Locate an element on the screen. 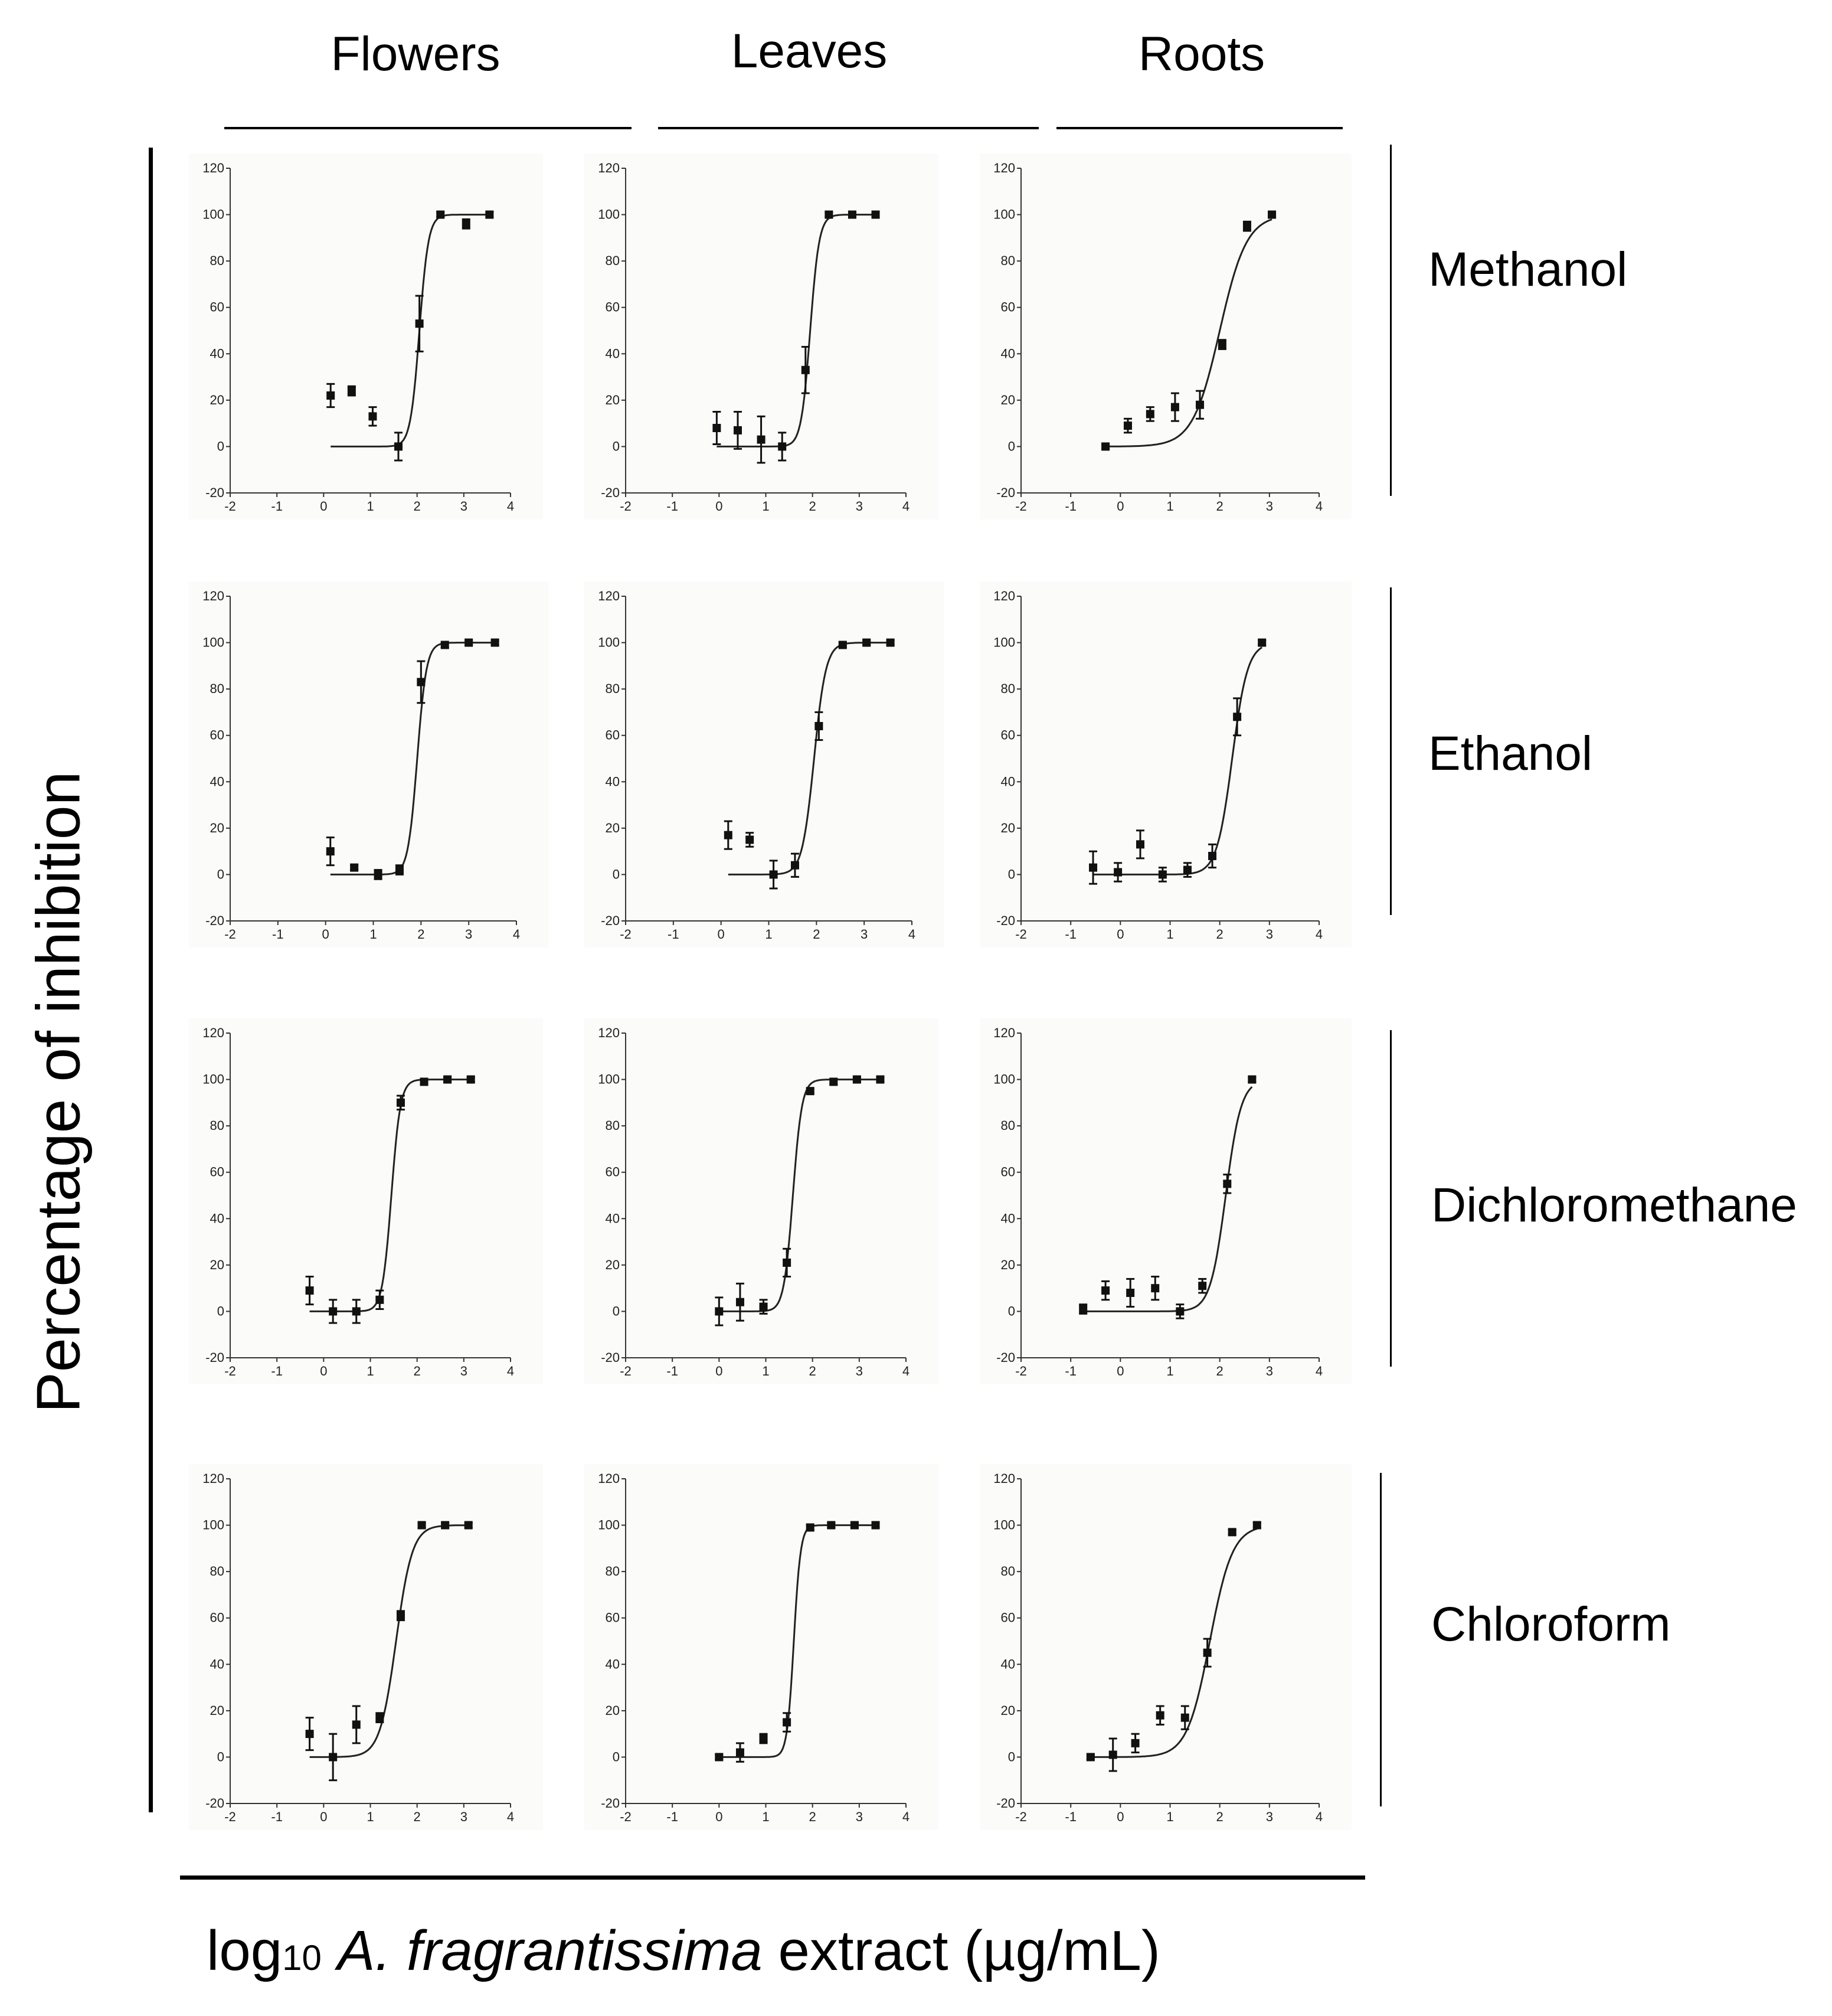 The height and width of the screenshot is (2016, 1832). column-rule-leaves is located at coordinates (848, 128).